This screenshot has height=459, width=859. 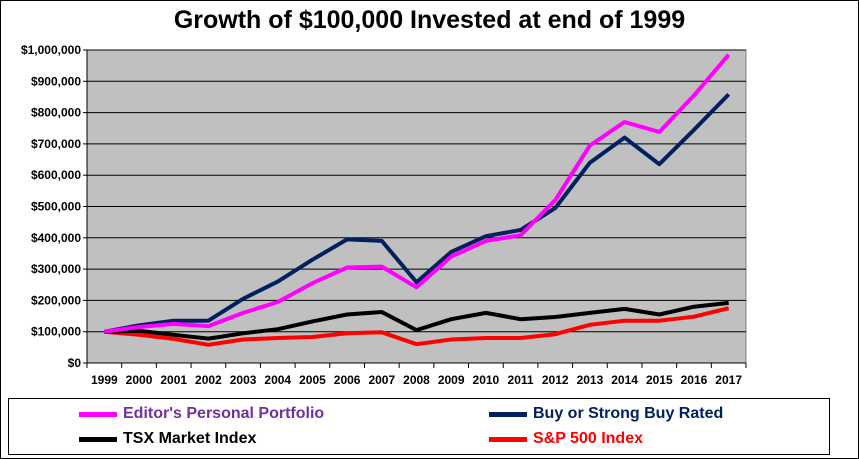 What do you see at coordinates (416, 380) in the screenshot?
I see `x-tick-label: 2008` at bounding box center [416, 380].